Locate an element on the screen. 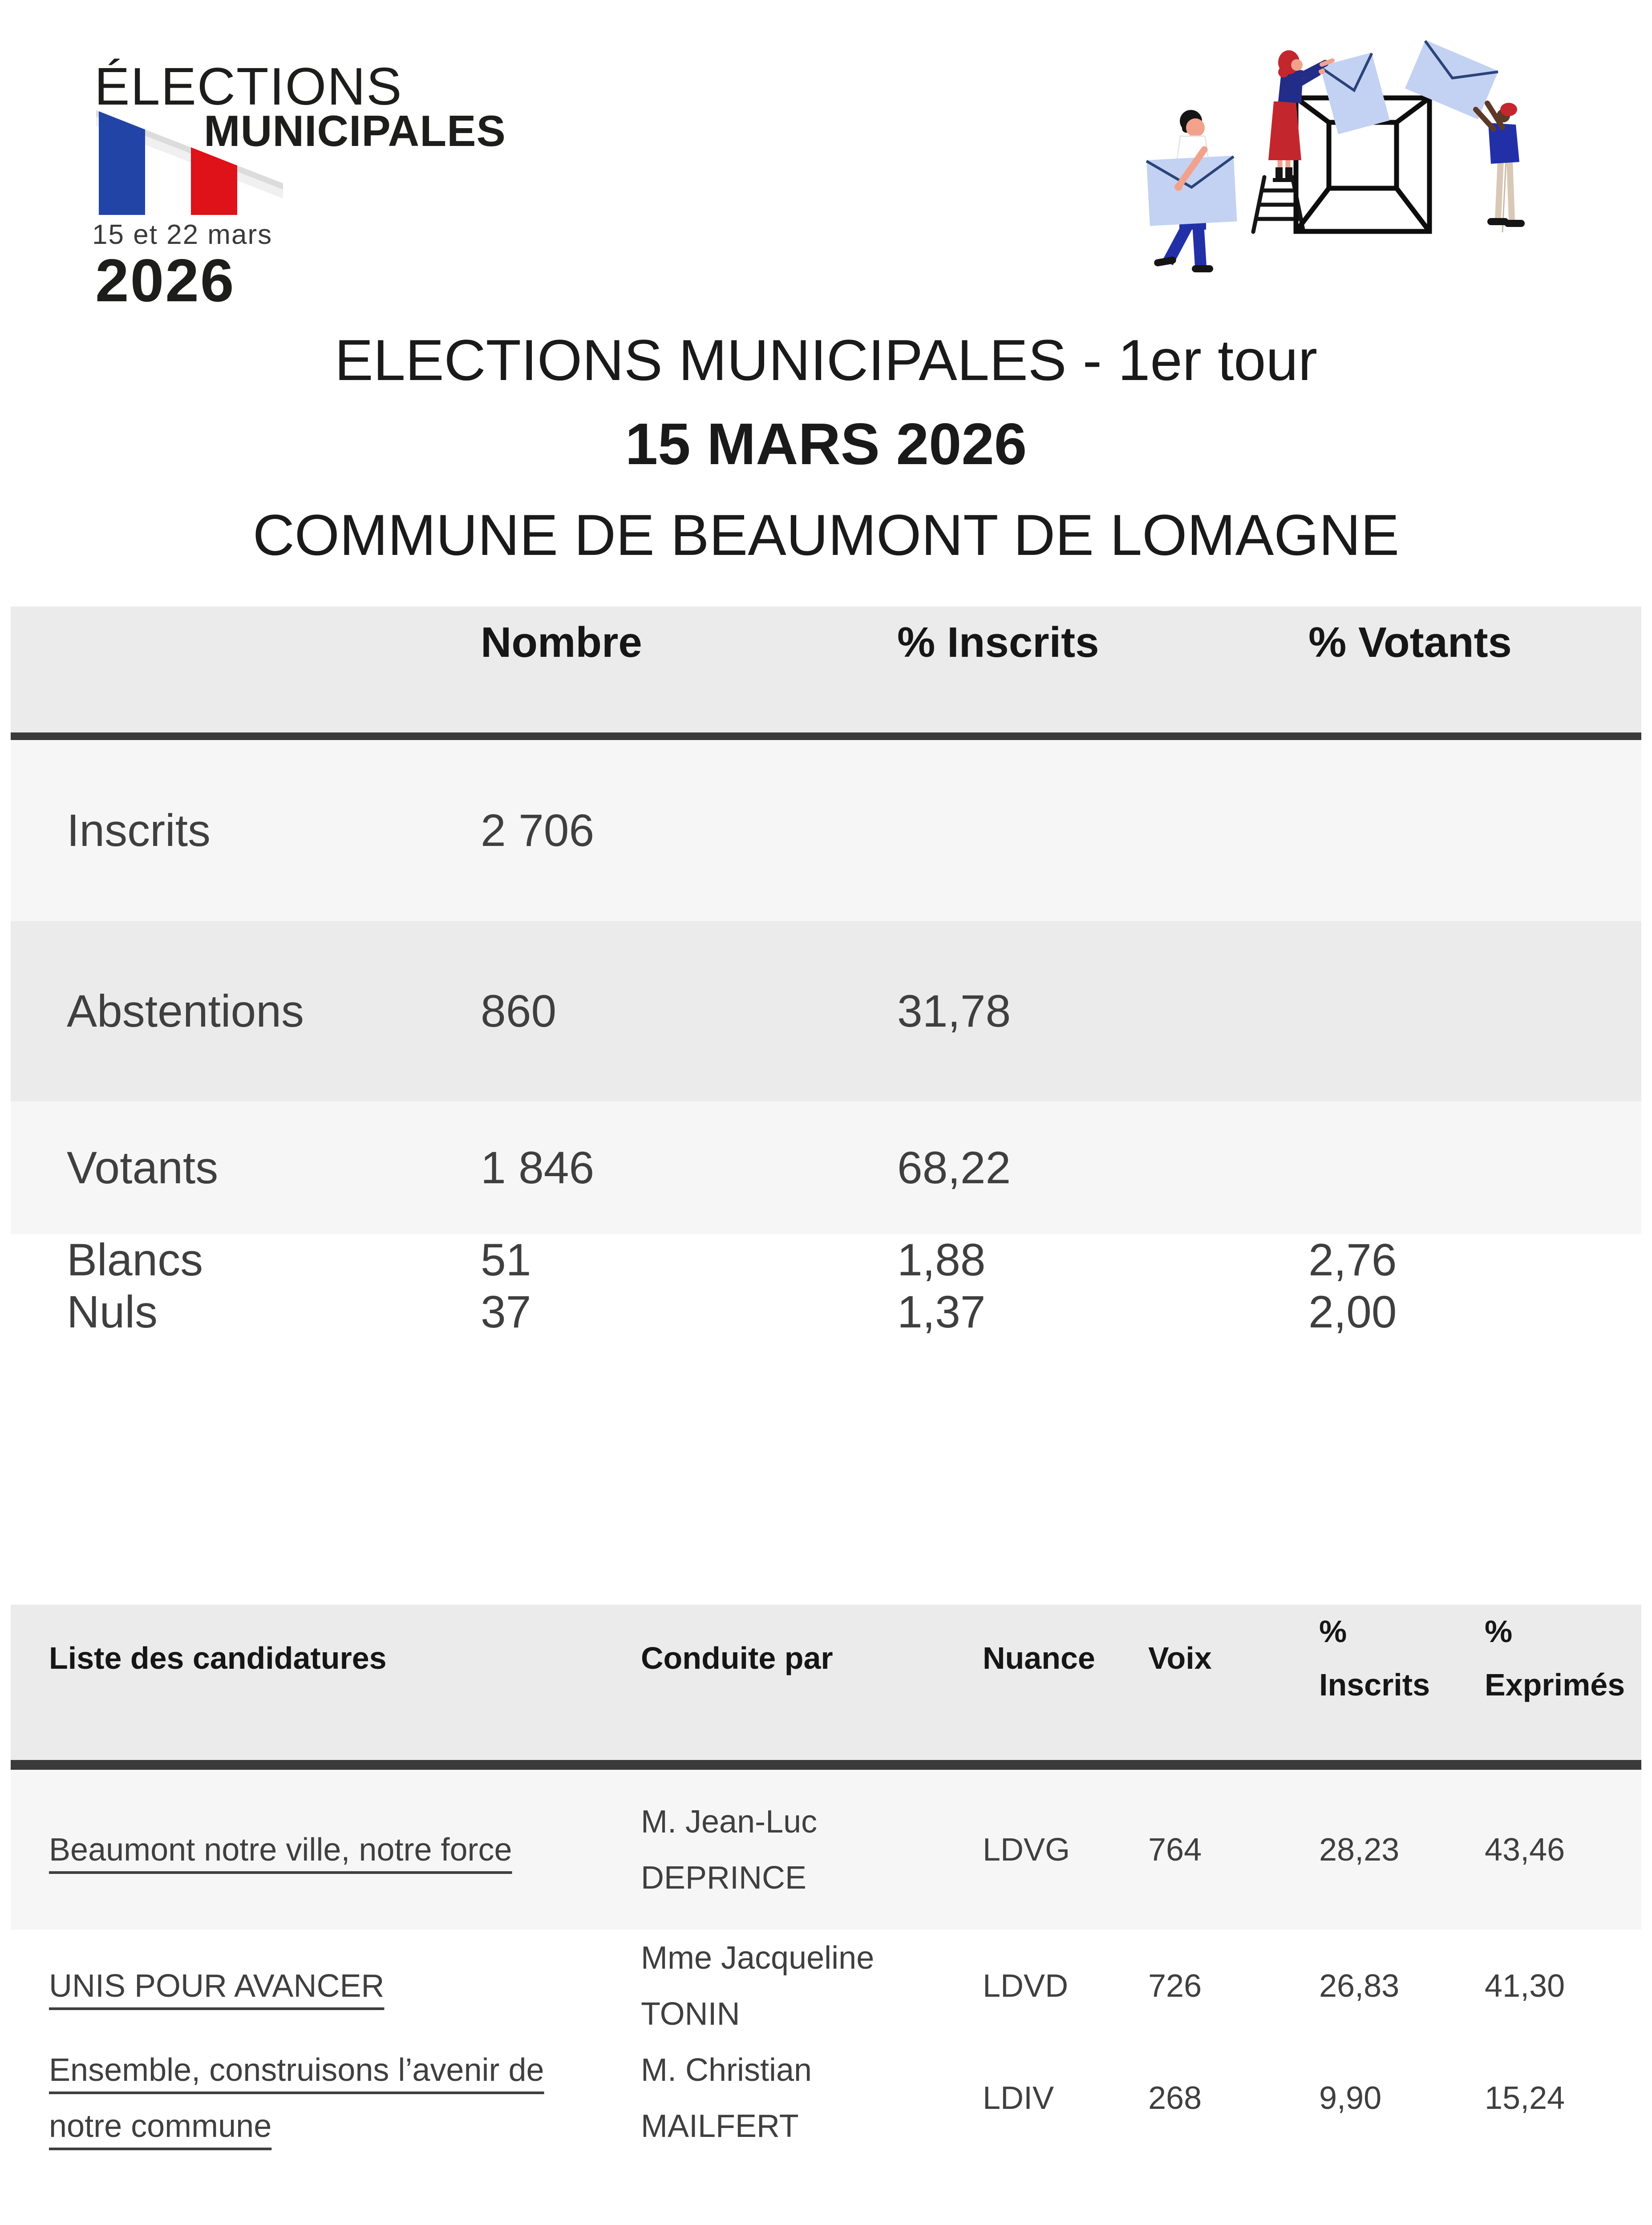 This screenshot has height=2225, width=1652. liste-link: Beaumont notre ville, notre force is located at coordinates (280, 1850).